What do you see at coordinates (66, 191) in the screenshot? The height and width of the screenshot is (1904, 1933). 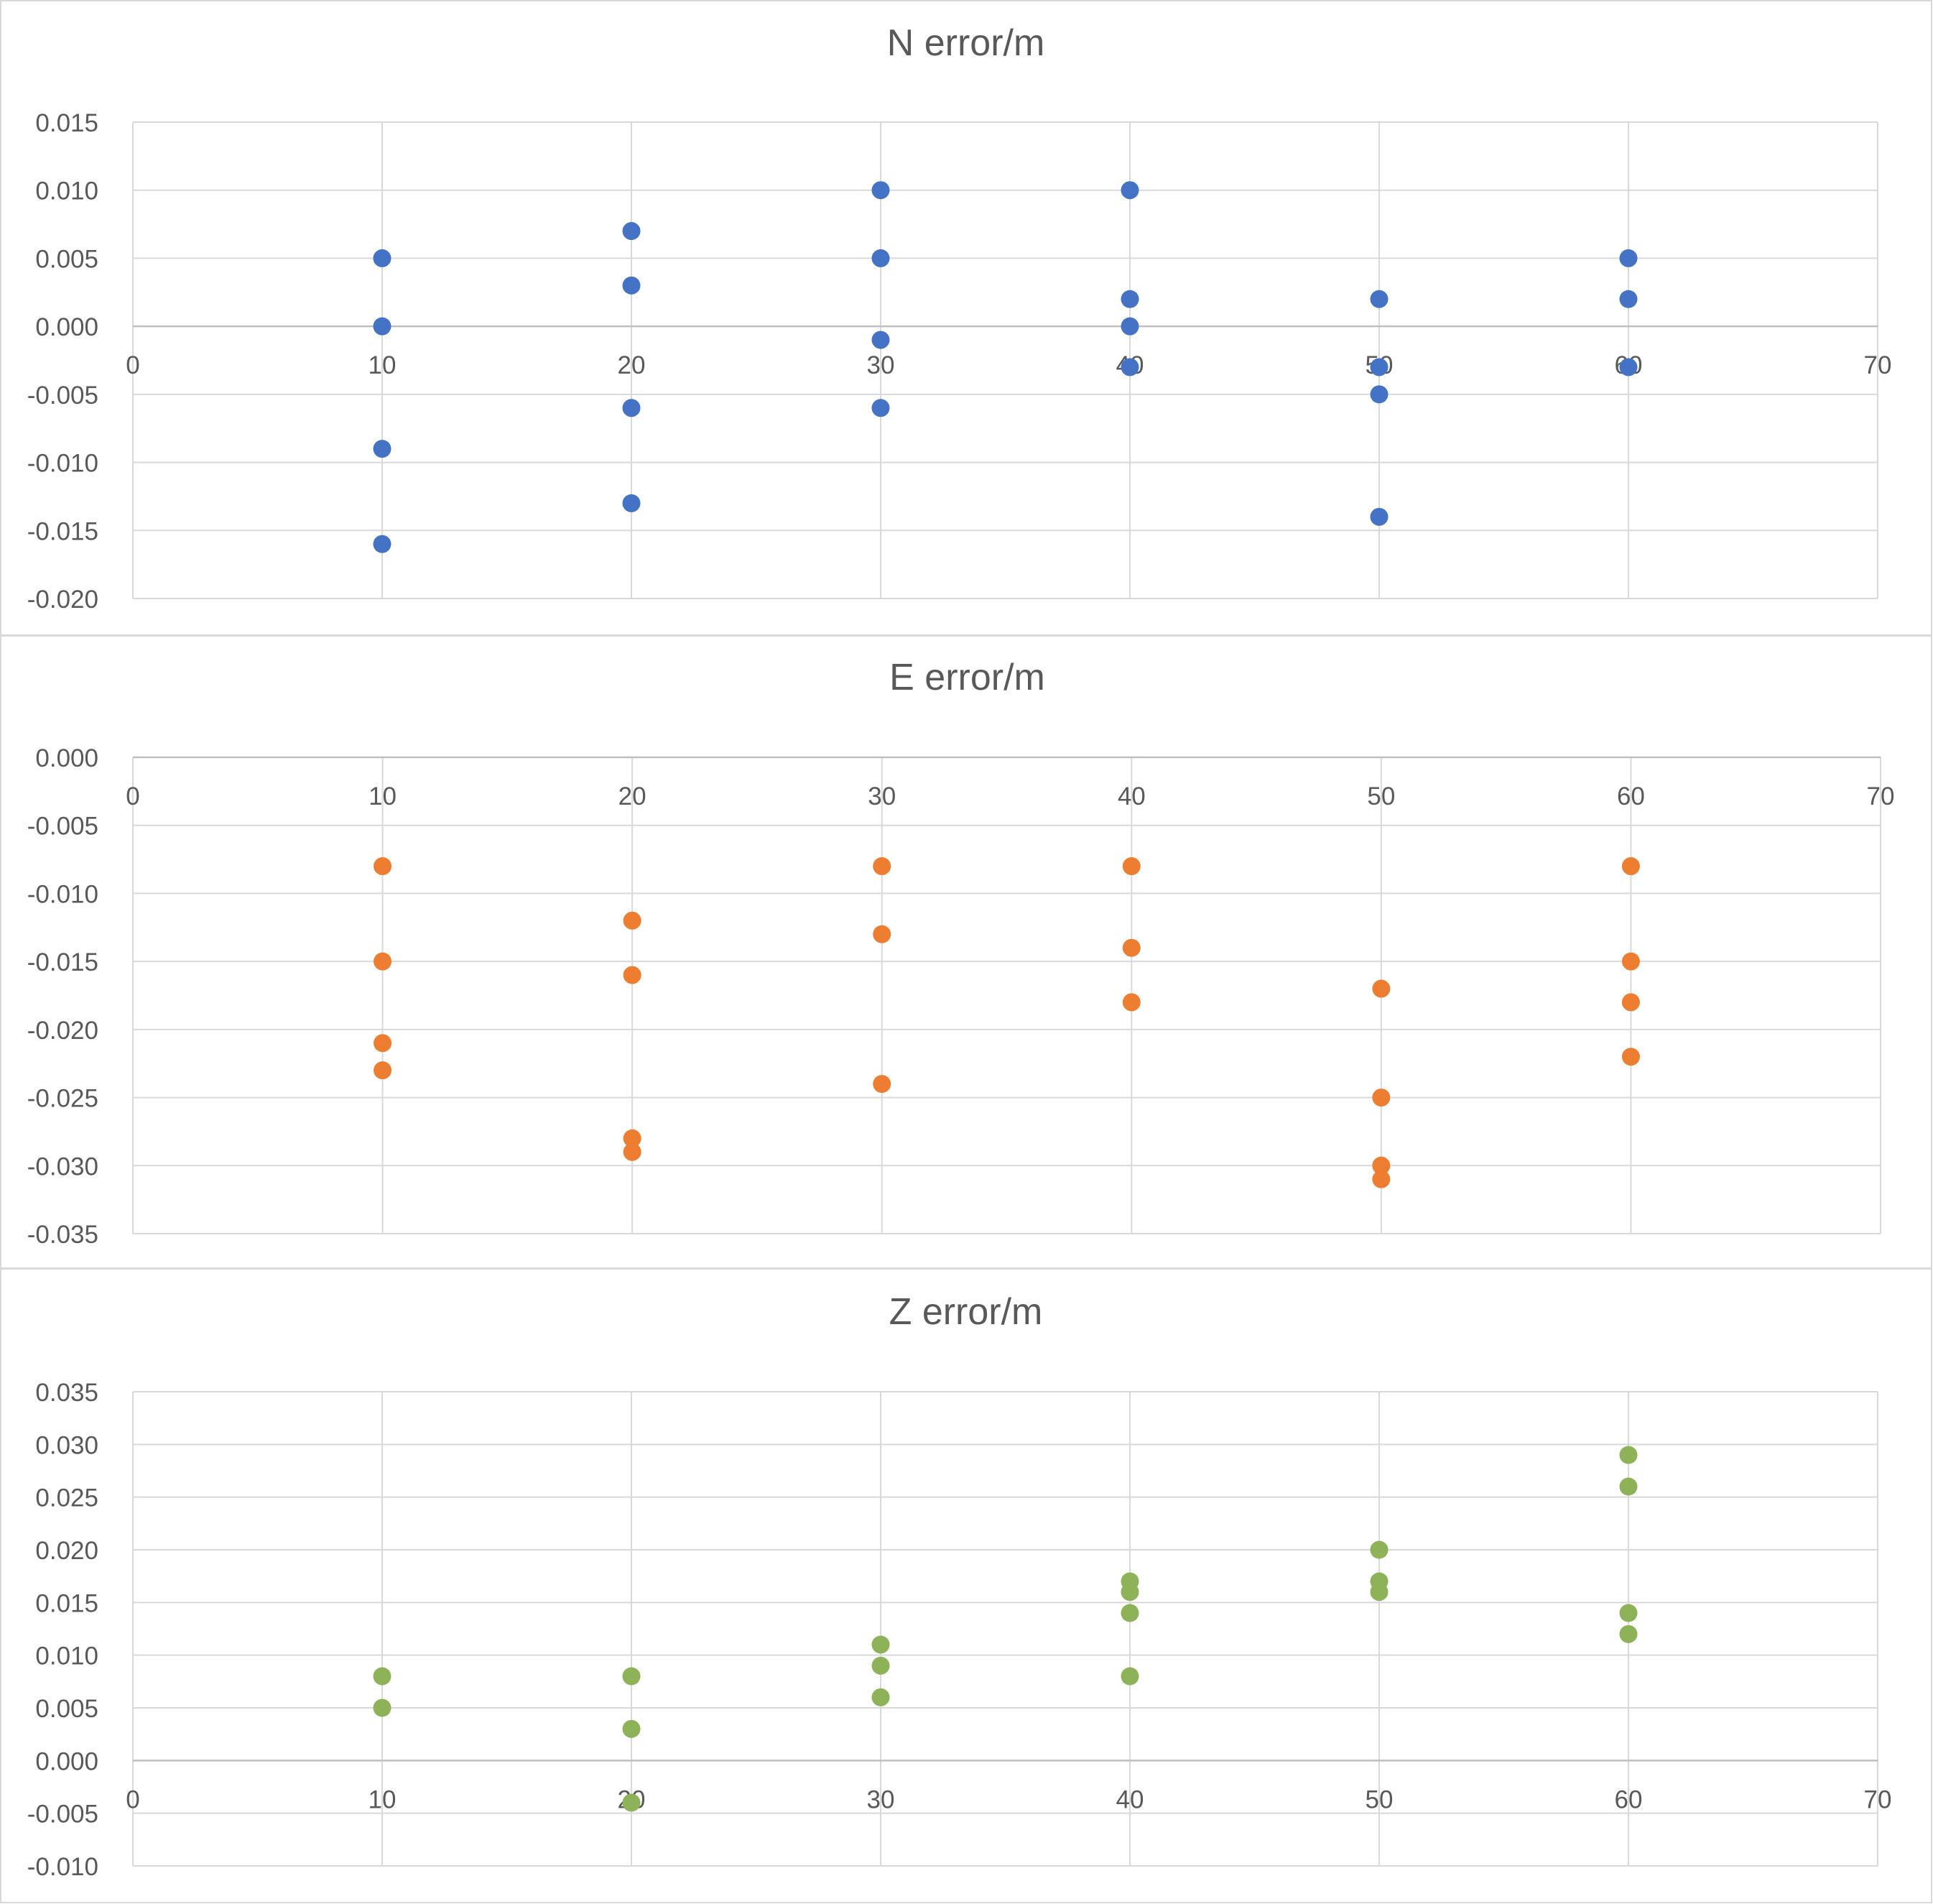 I see `y-tick-label: 0.010` at bounding box center [66, 191].